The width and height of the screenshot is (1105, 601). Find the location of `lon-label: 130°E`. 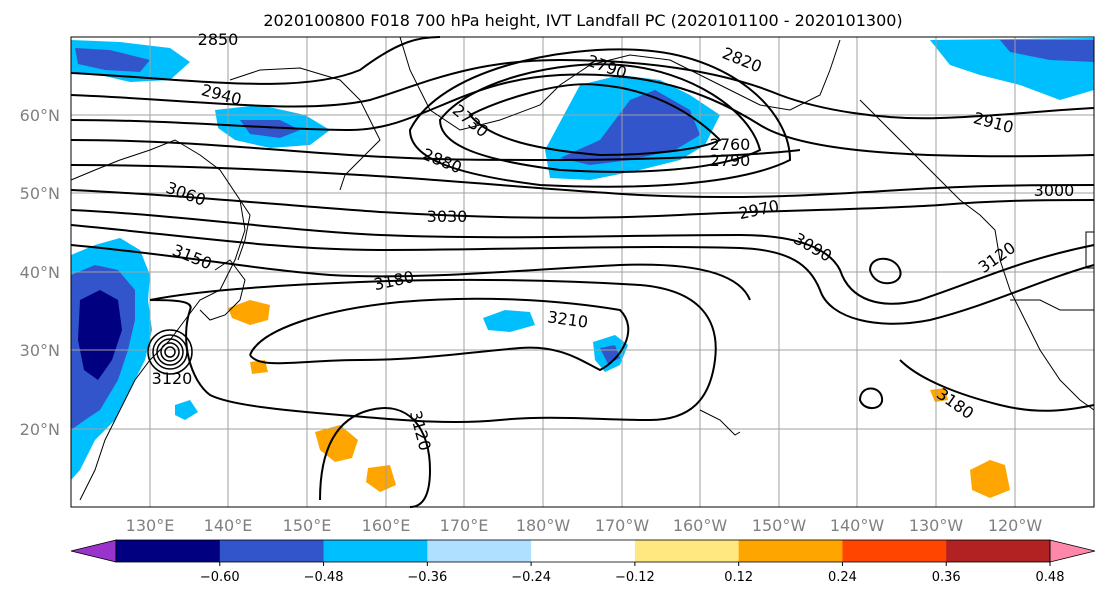

lon-label: 130°E is located at coordinates (150, 525).